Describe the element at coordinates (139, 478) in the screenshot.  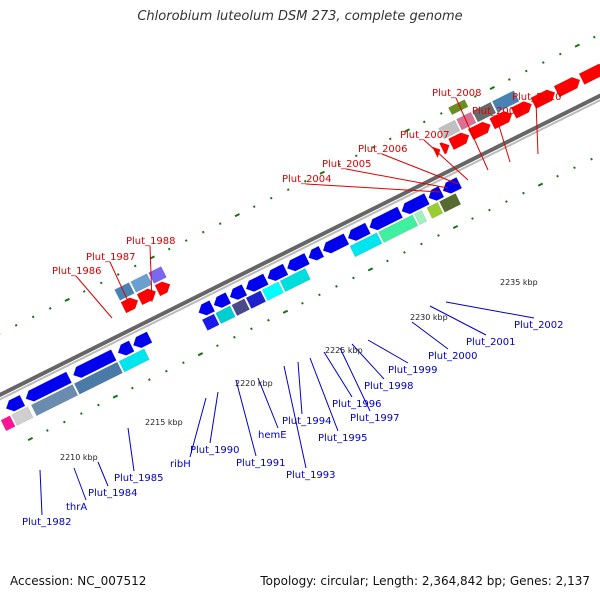
I see `reverse-gene-label: Plut_1985` at that location.